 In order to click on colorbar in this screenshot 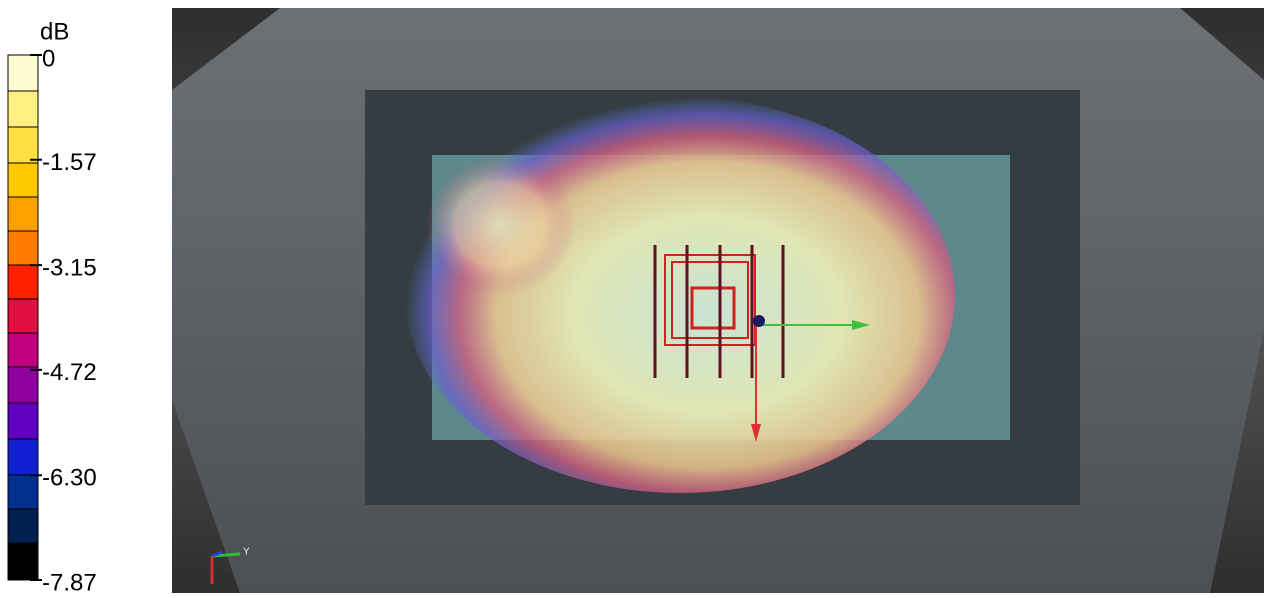, I will do `click(23, 317)`.